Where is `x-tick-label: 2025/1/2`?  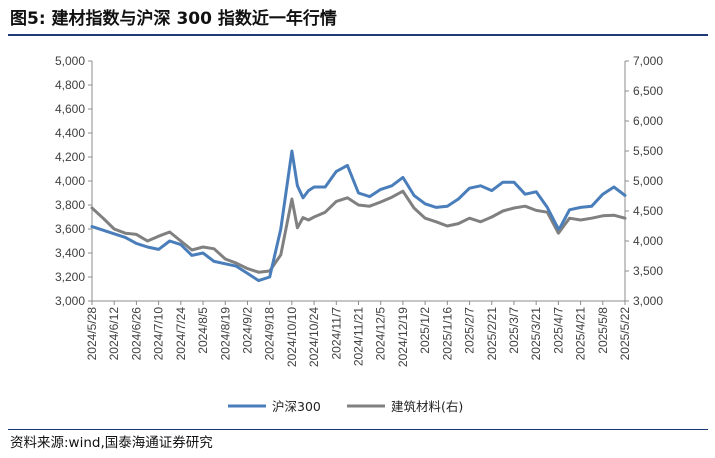 x-tick-label: 2025/1/2 is located at coordinates (425, 330).